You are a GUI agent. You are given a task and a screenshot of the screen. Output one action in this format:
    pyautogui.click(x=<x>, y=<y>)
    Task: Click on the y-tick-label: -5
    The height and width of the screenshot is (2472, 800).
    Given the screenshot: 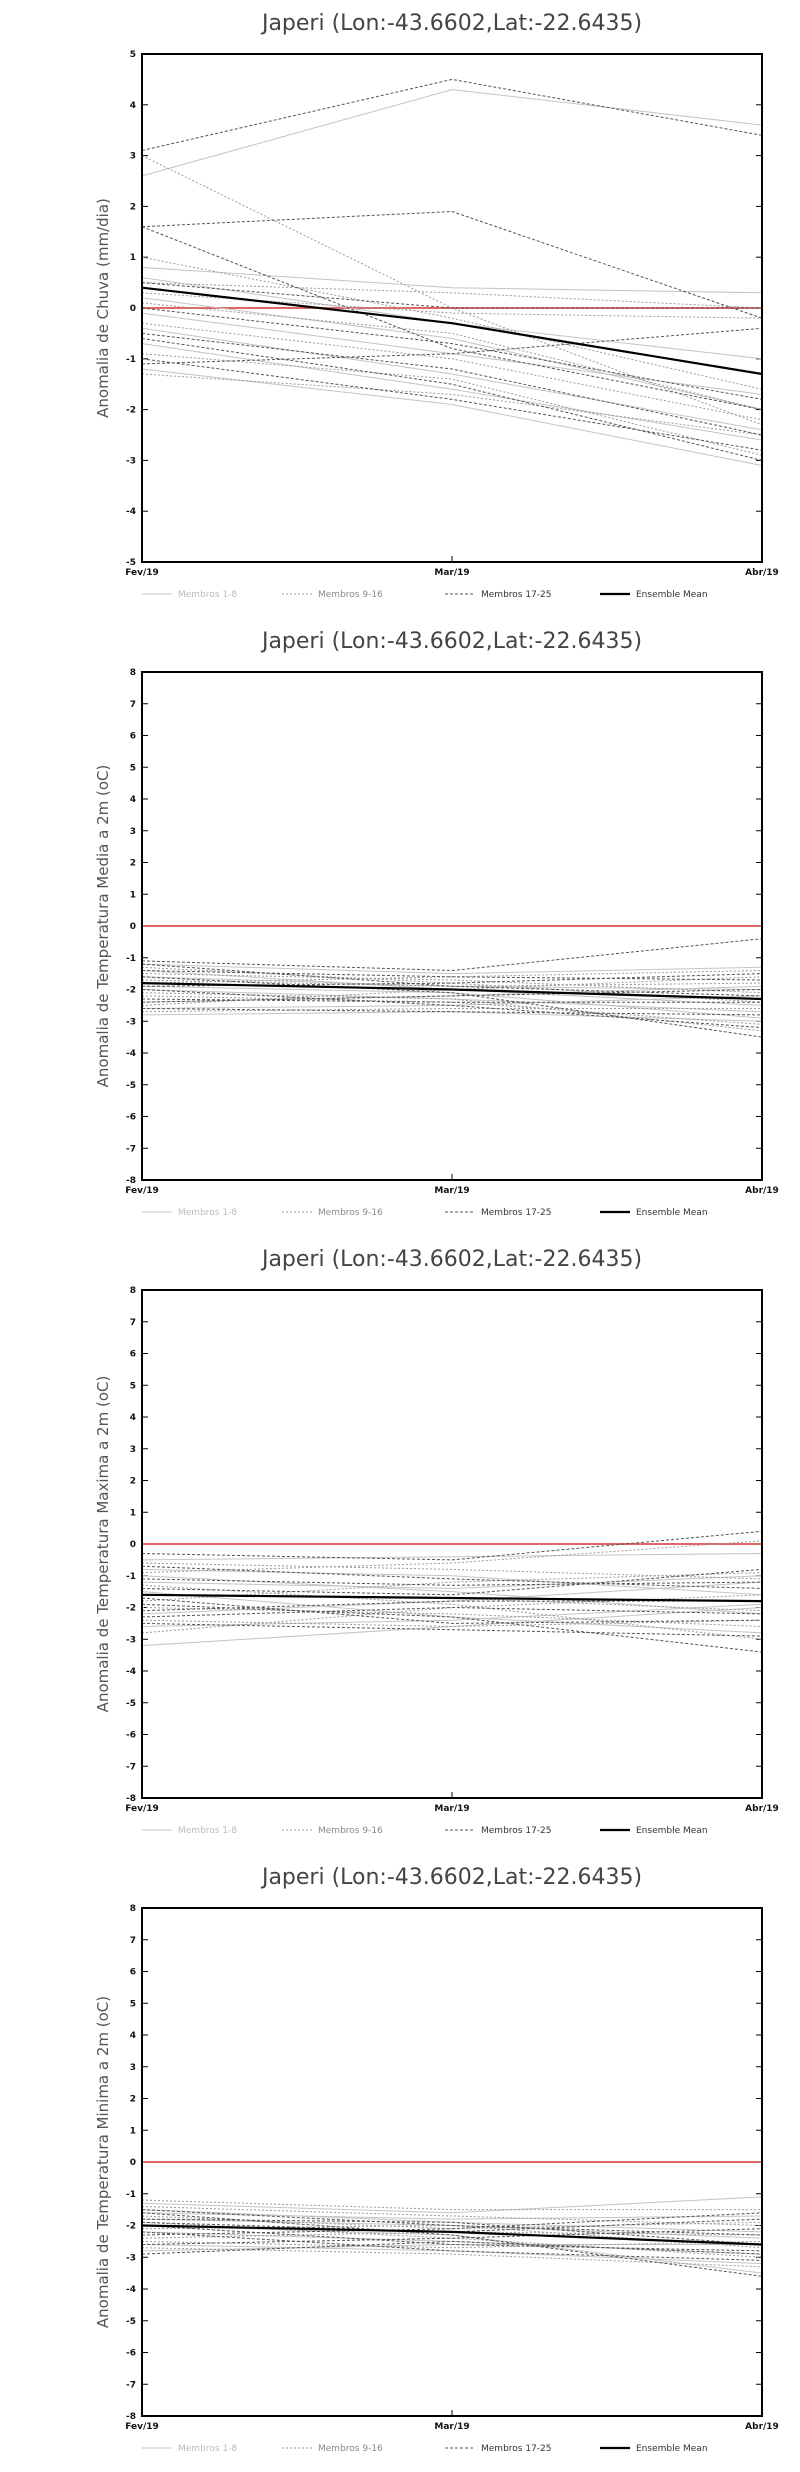 What is the action you would take?
    pyautogui.click(x=131, y=563)
    